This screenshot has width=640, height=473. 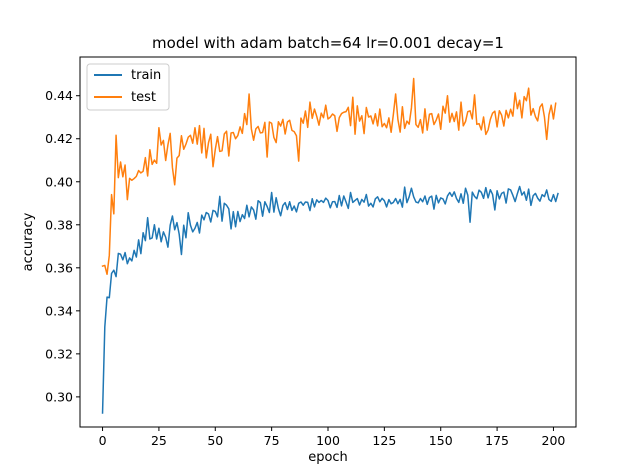 I want to click on legend-label-train: train, so click(x=146, y=75).